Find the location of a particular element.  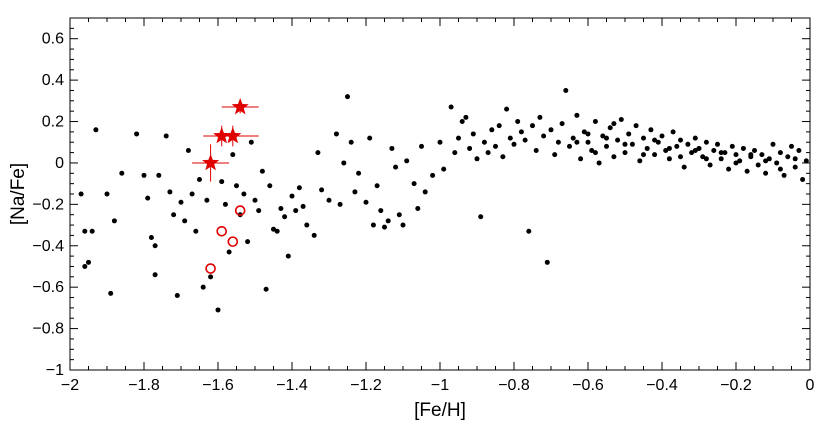

x-tick-label: −0.4 is located at coordinates (662, 385).